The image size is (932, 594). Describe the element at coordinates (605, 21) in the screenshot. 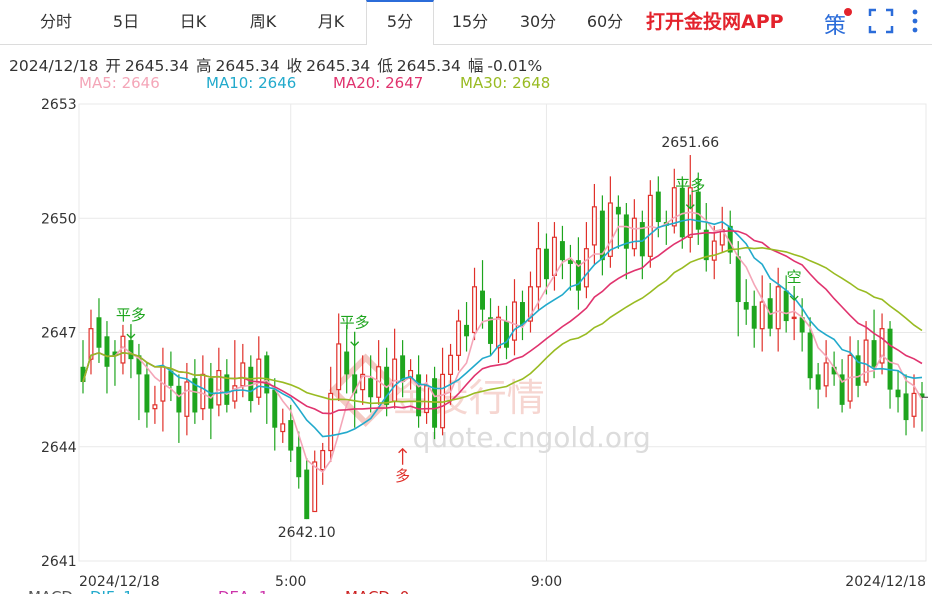

I see `tab-60min: 60分` at that location.